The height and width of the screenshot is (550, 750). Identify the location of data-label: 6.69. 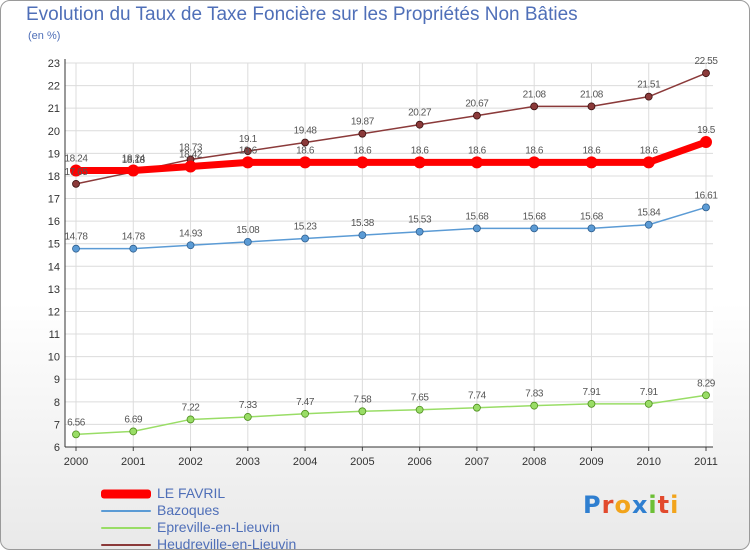
(133, 419).